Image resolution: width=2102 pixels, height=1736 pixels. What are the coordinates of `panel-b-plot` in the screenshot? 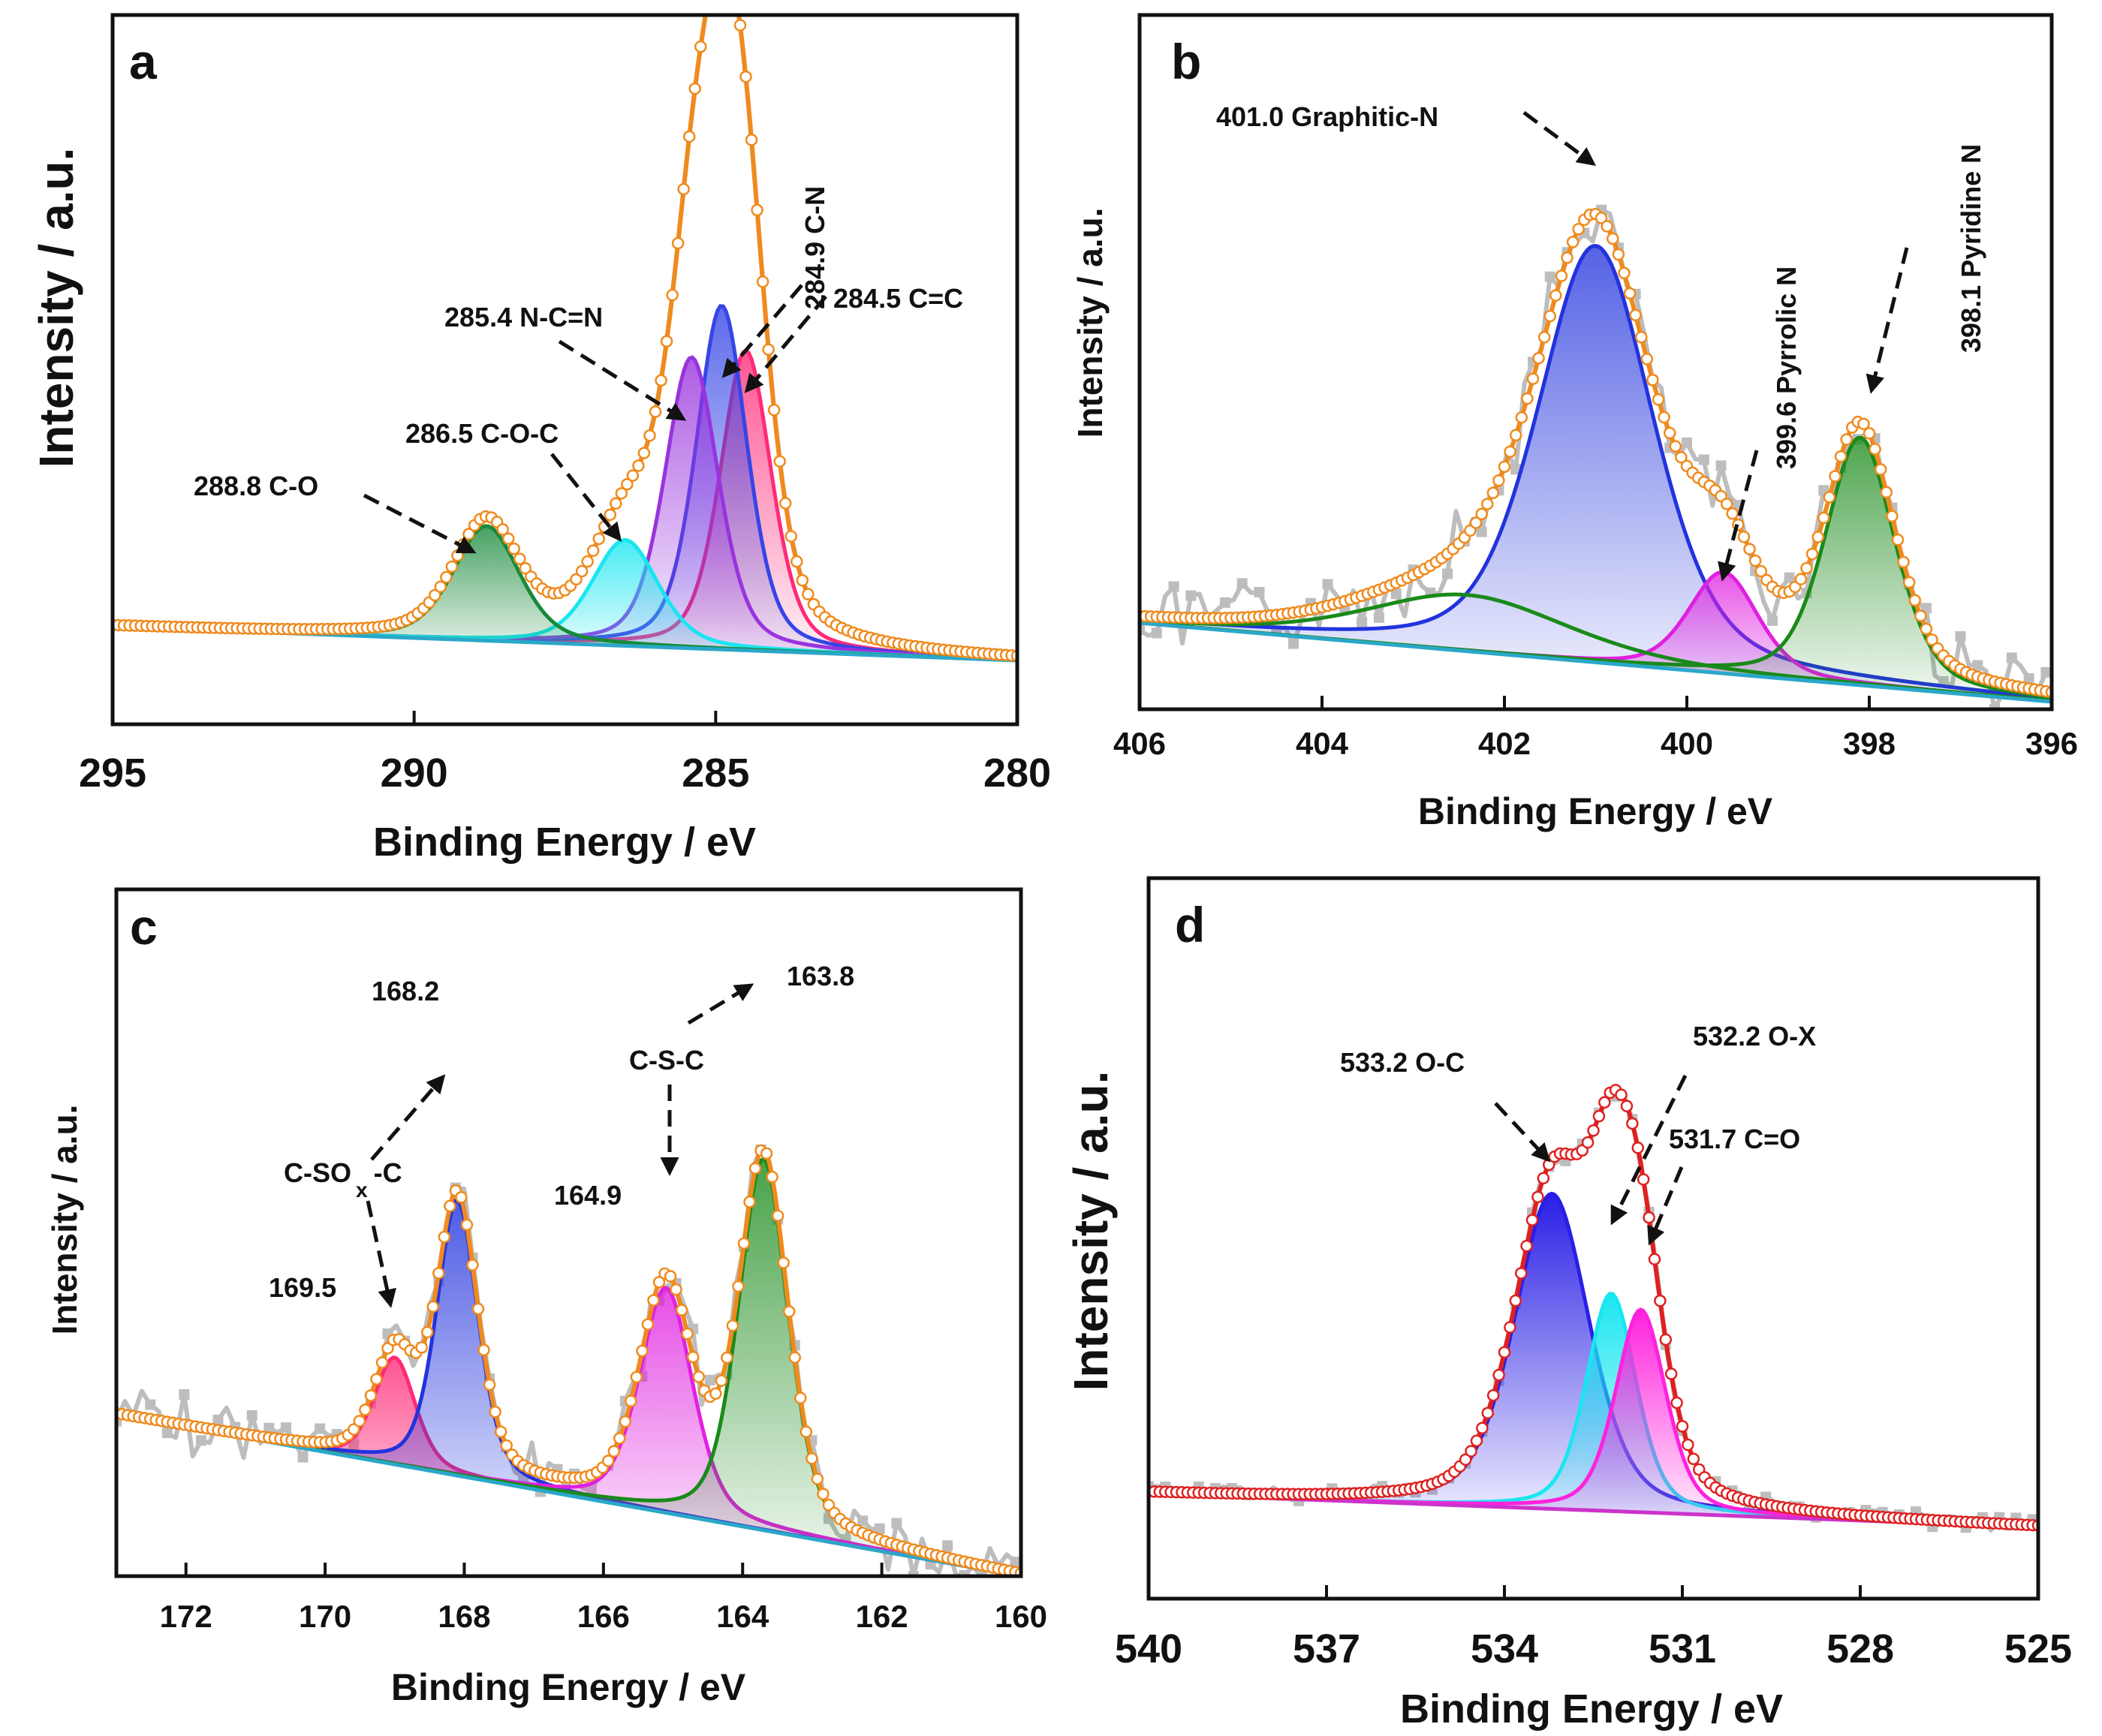 It's located at (1596, 456).